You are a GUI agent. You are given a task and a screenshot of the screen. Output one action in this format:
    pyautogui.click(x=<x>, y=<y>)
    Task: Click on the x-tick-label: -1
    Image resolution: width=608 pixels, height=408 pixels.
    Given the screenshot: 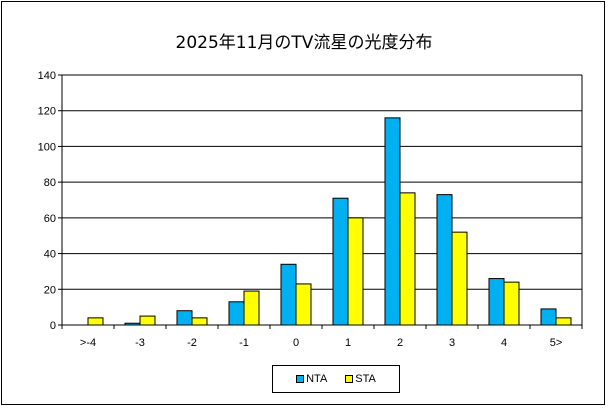 What is the action you would take?
    pyautogui.click(x=244, y=343)
    